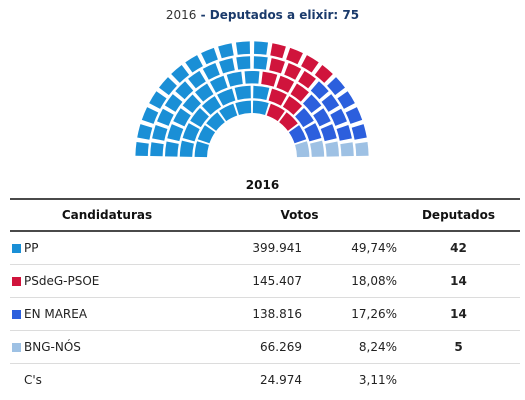  What do you see at coordinates (252, 281) in the screenshot?
I see `votes-cell: 145.407` at bounding box center [252, 281].